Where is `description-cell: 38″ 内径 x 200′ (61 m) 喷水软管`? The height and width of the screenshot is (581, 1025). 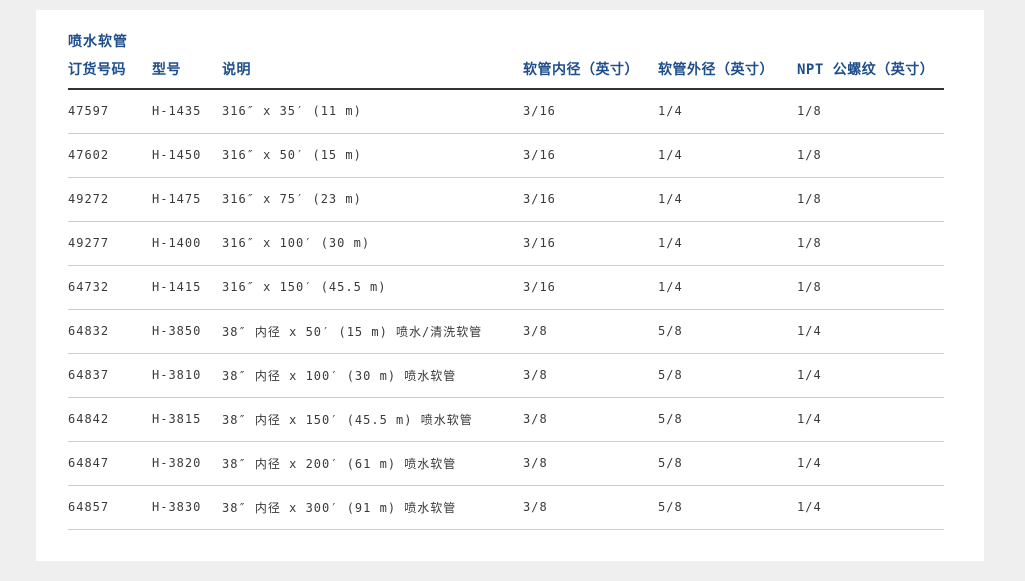 description-cell: 38″ 内径 x 200′ (61 m) 喷水软管 is located at coordinates (372, 463).